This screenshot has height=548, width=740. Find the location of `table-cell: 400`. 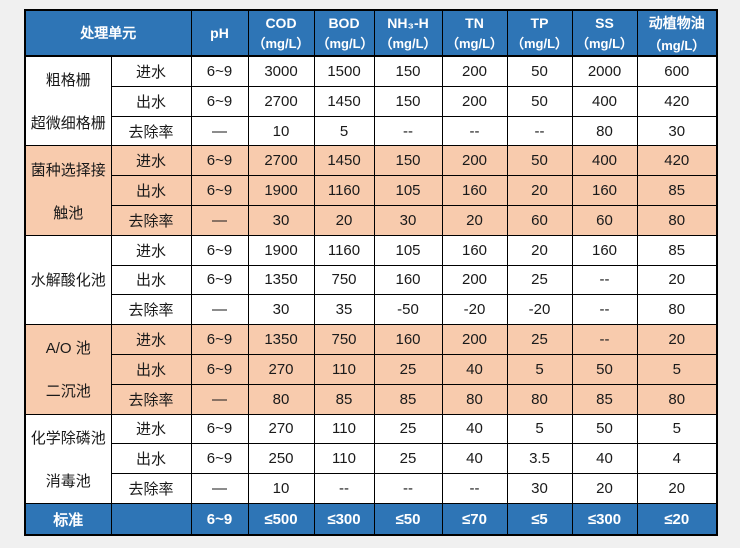

table-cell: 400 is located at coordinates (604, 101).